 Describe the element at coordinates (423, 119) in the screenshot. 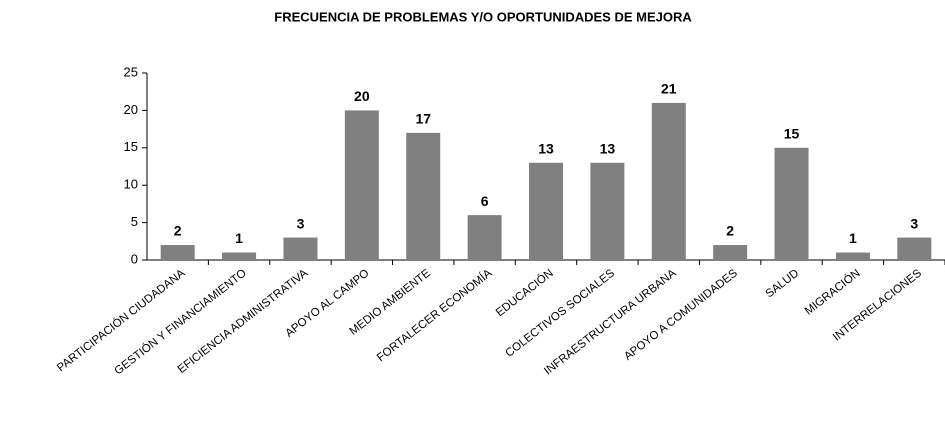

I see `value-label: 17` at that location.